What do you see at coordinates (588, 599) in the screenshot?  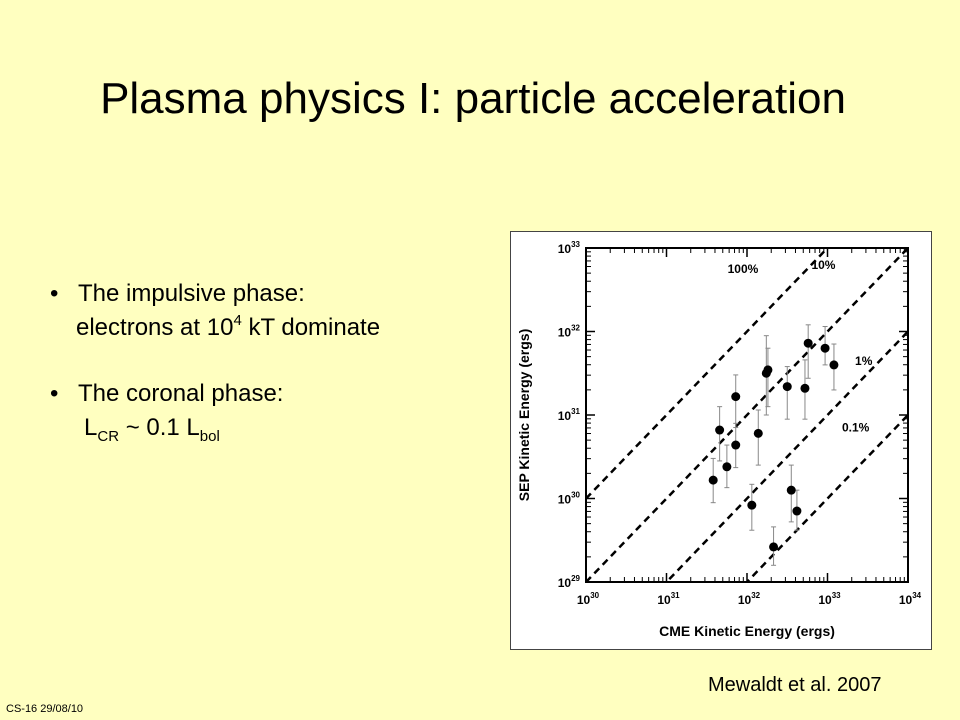 I see `x-tick-label: 1030` at bounding box center [588, 599].